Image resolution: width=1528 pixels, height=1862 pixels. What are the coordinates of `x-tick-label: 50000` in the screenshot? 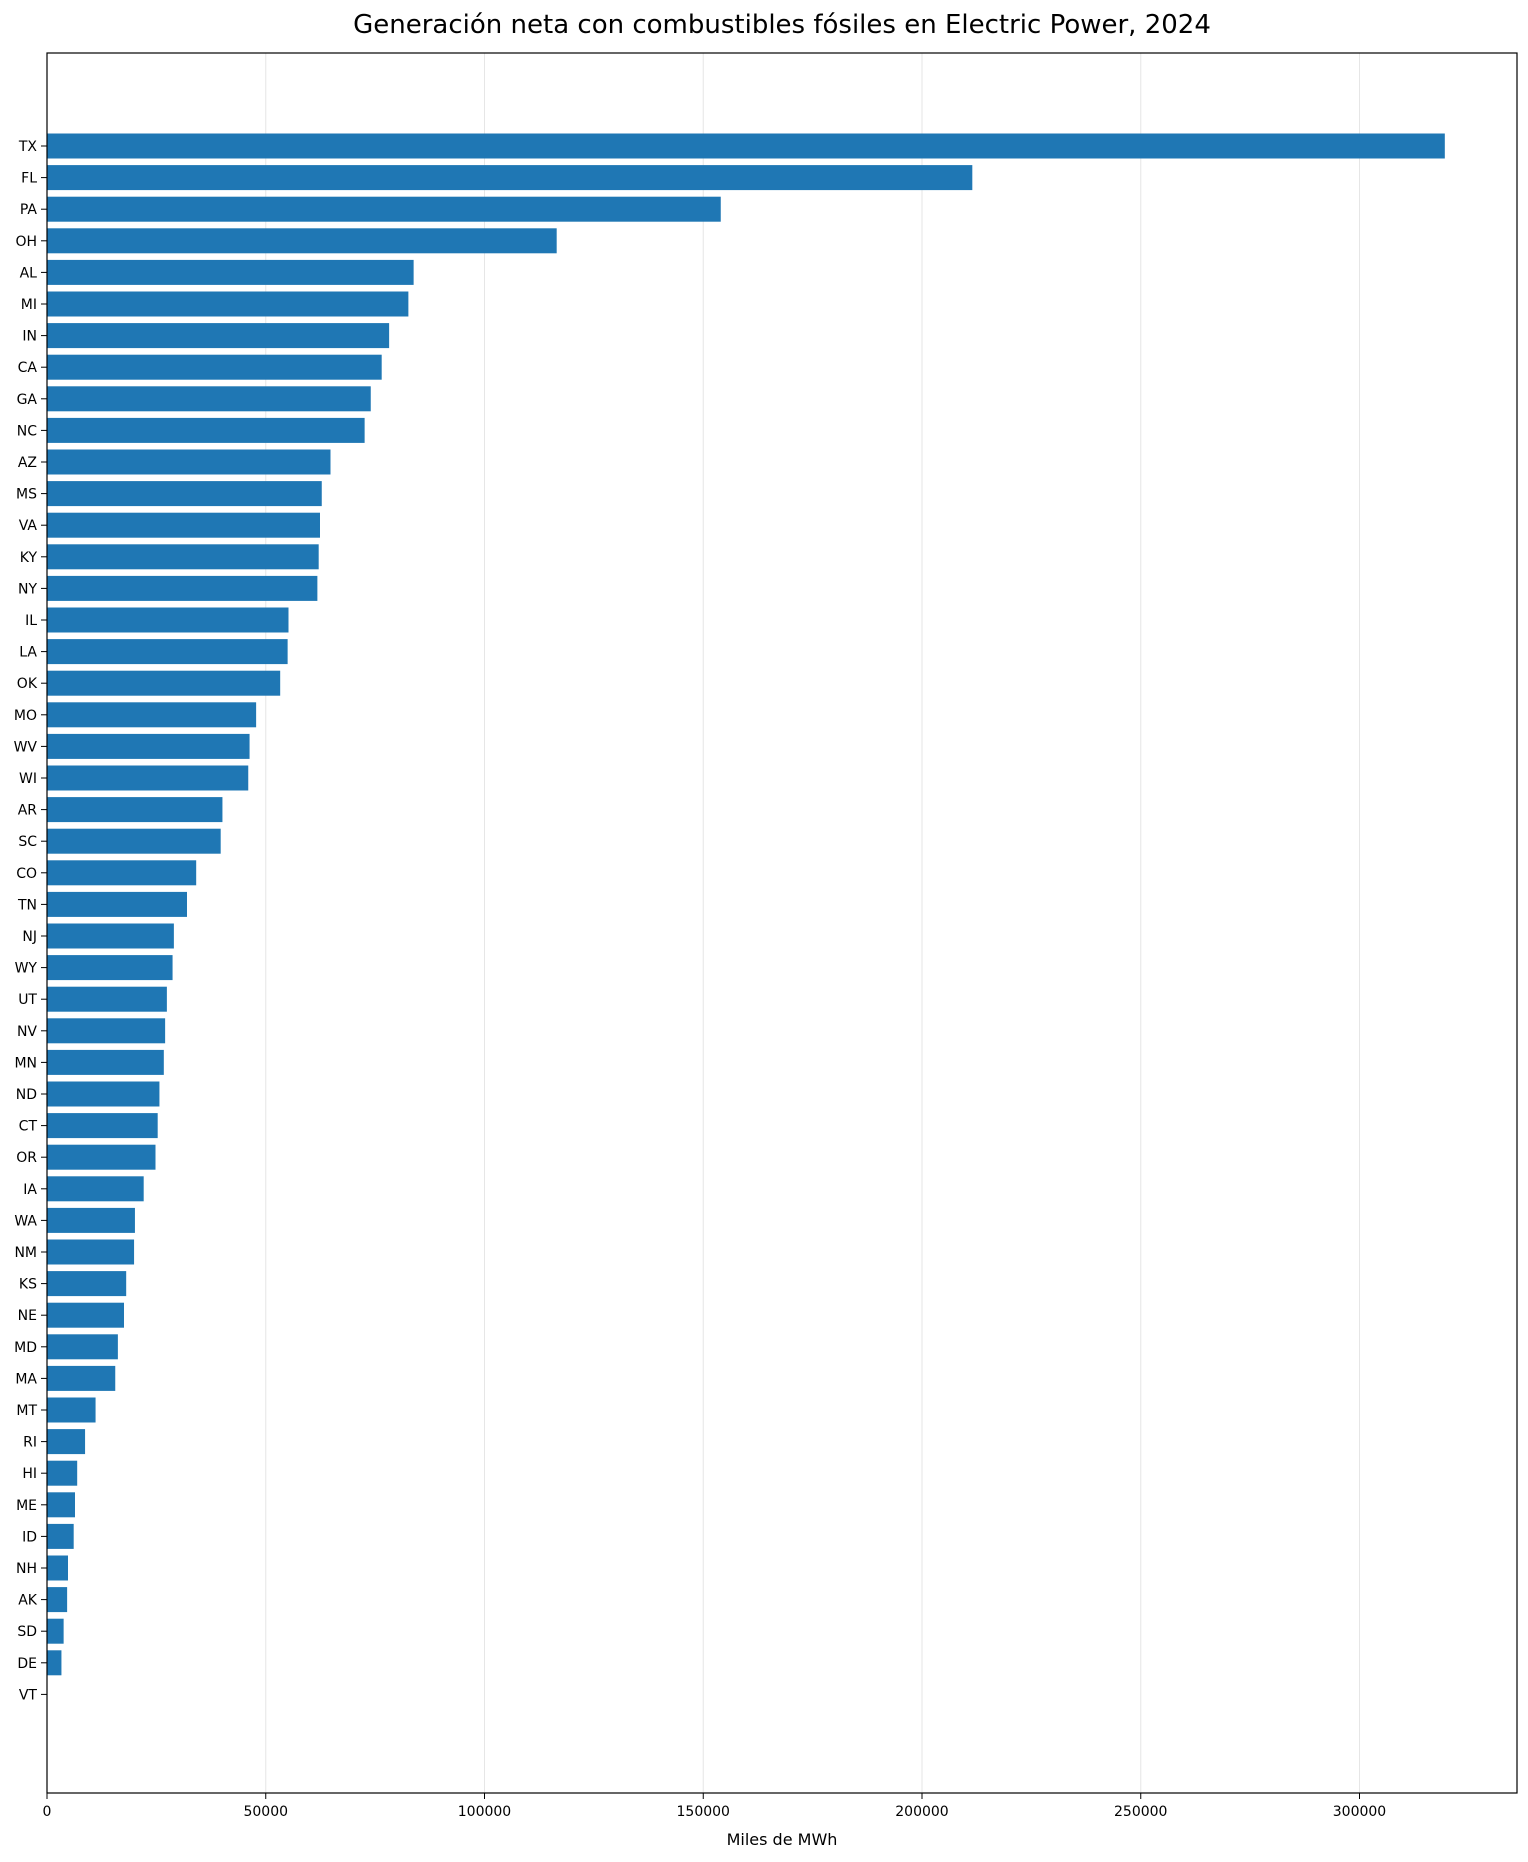 It's located at (265, 1812).